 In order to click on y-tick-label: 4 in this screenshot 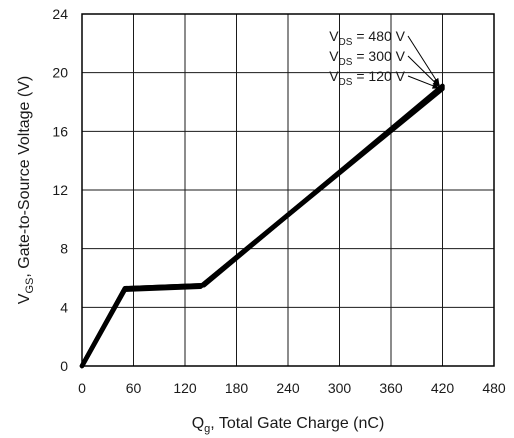, I will do `click(64, 307)`.